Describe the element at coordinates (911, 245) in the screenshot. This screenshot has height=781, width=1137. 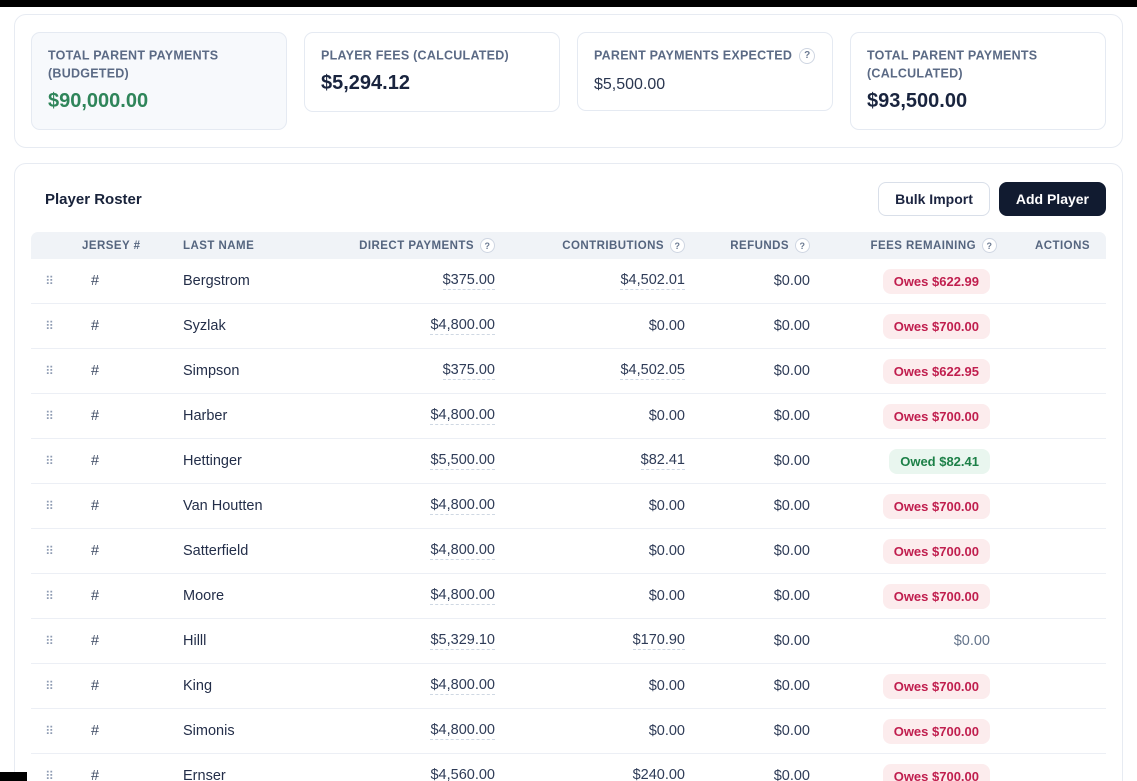
I see `column-fees-remaining: FEES REMAINING?` at that location.